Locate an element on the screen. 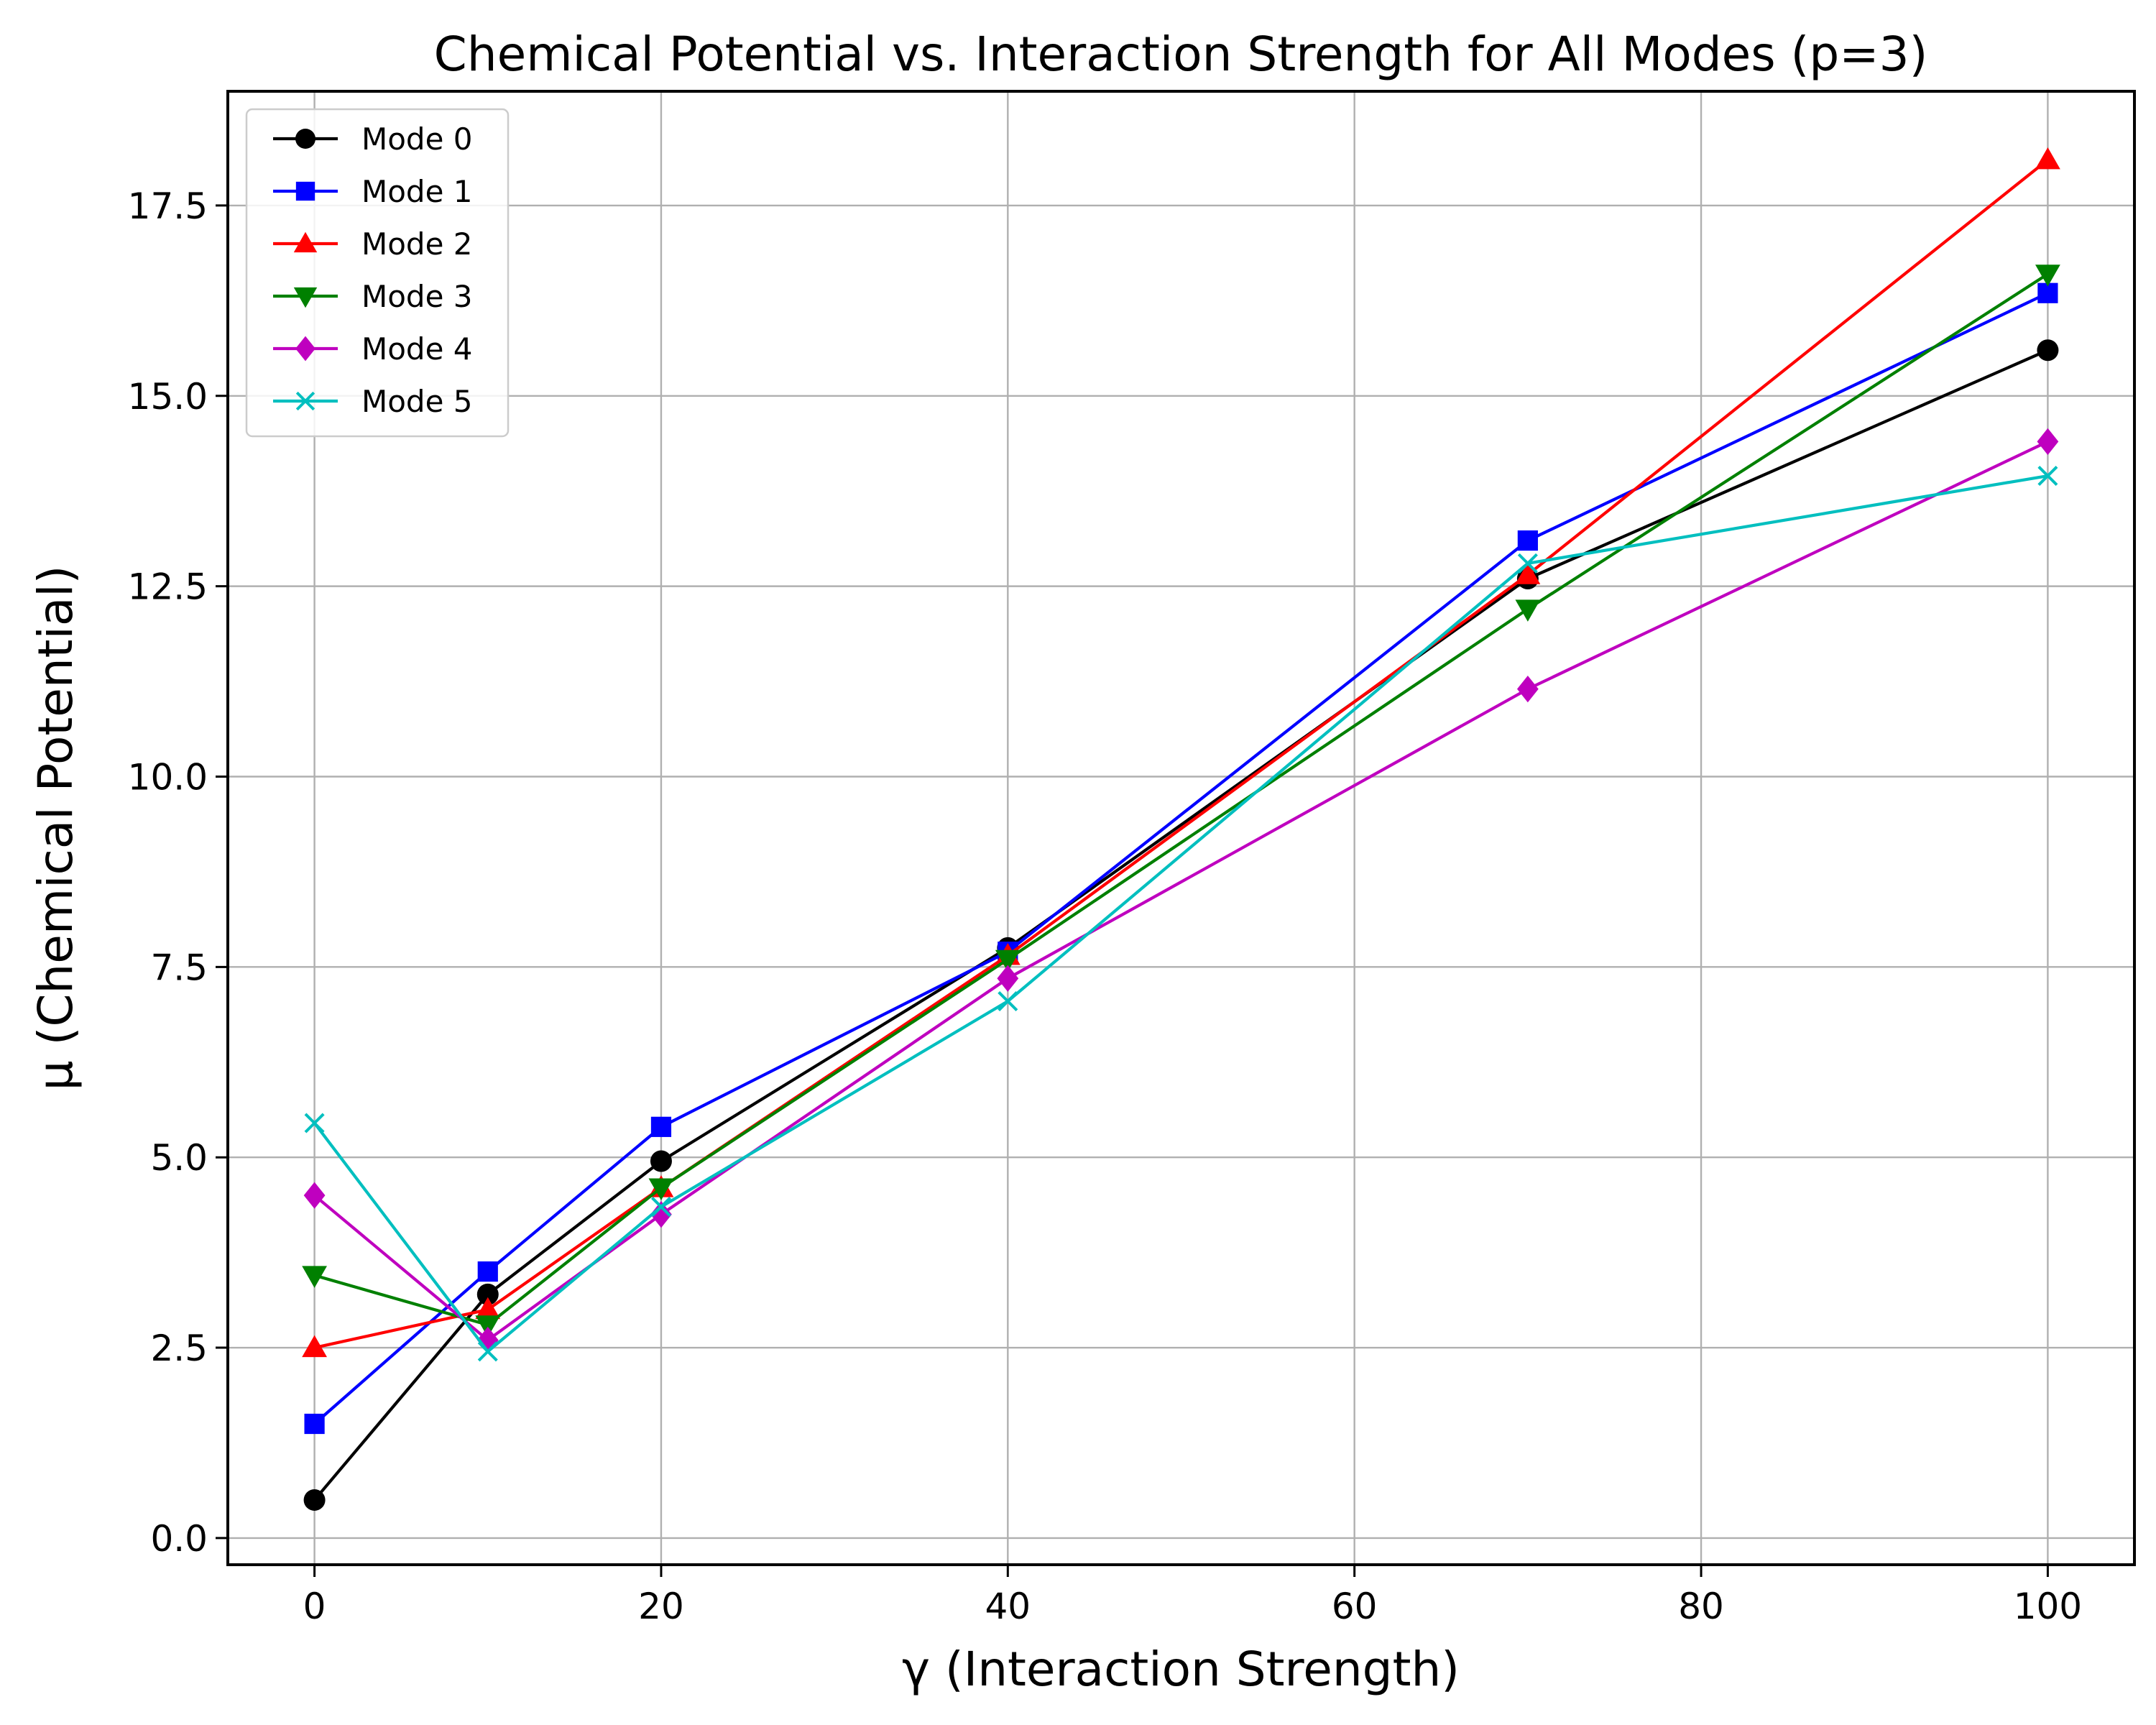 The image size is (2156, 1725). legend-item-mode-2: Mode 2 is located at coordinates (373, 244).